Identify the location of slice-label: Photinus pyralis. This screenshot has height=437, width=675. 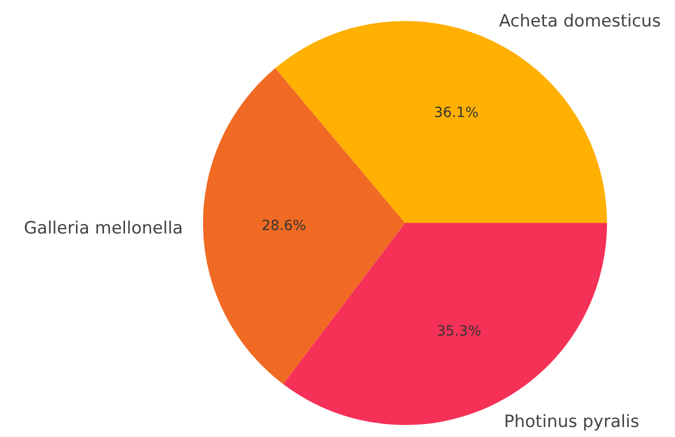
(572, 422).